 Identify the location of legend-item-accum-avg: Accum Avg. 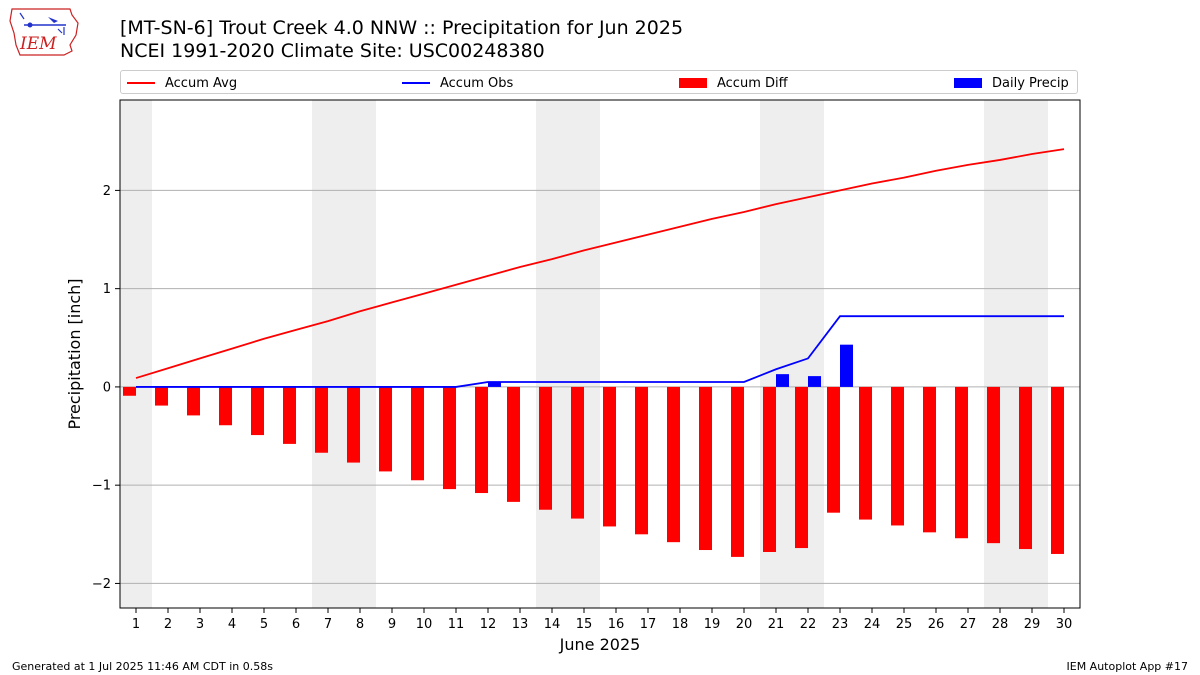
(182, 83).